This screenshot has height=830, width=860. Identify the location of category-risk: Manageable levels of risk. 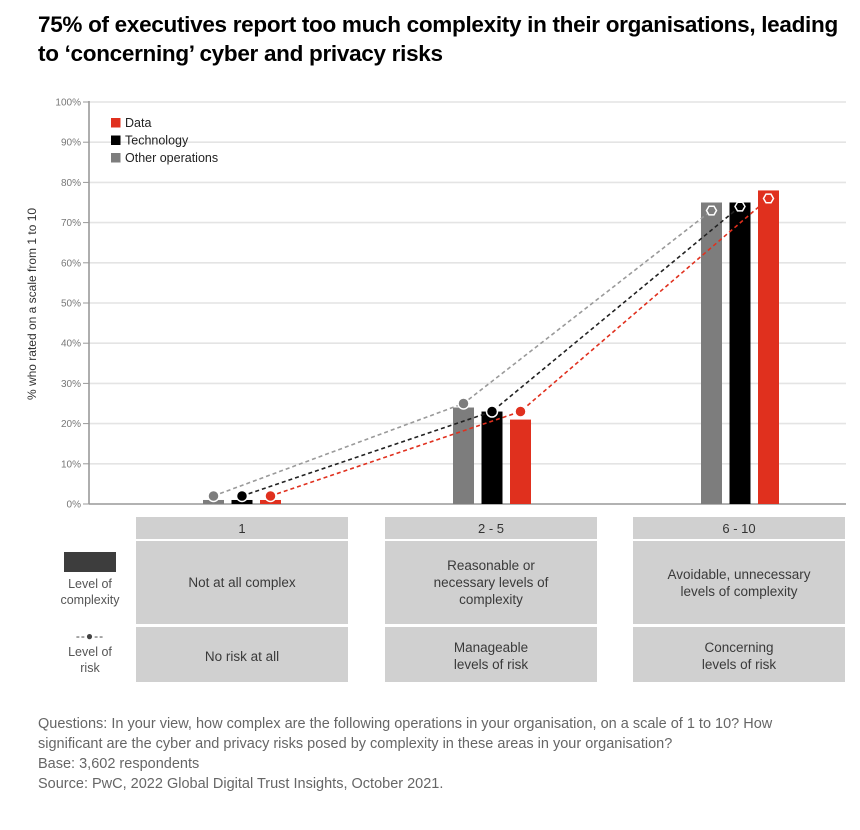
(491, 656).